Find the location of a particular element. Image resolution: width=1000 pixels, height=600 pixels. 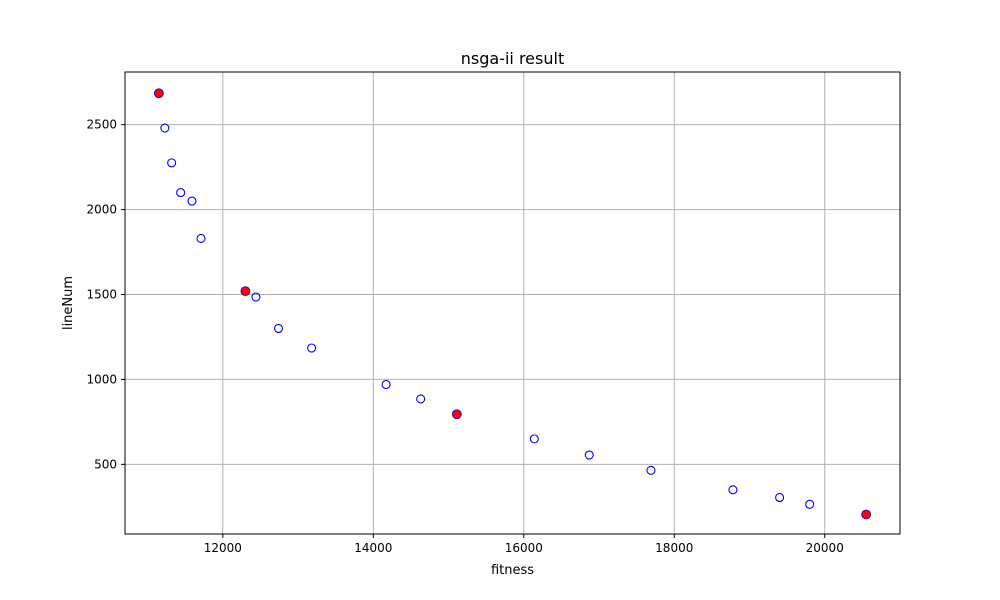

y-tick-label: 2500 is located at coordinates (101, 125).